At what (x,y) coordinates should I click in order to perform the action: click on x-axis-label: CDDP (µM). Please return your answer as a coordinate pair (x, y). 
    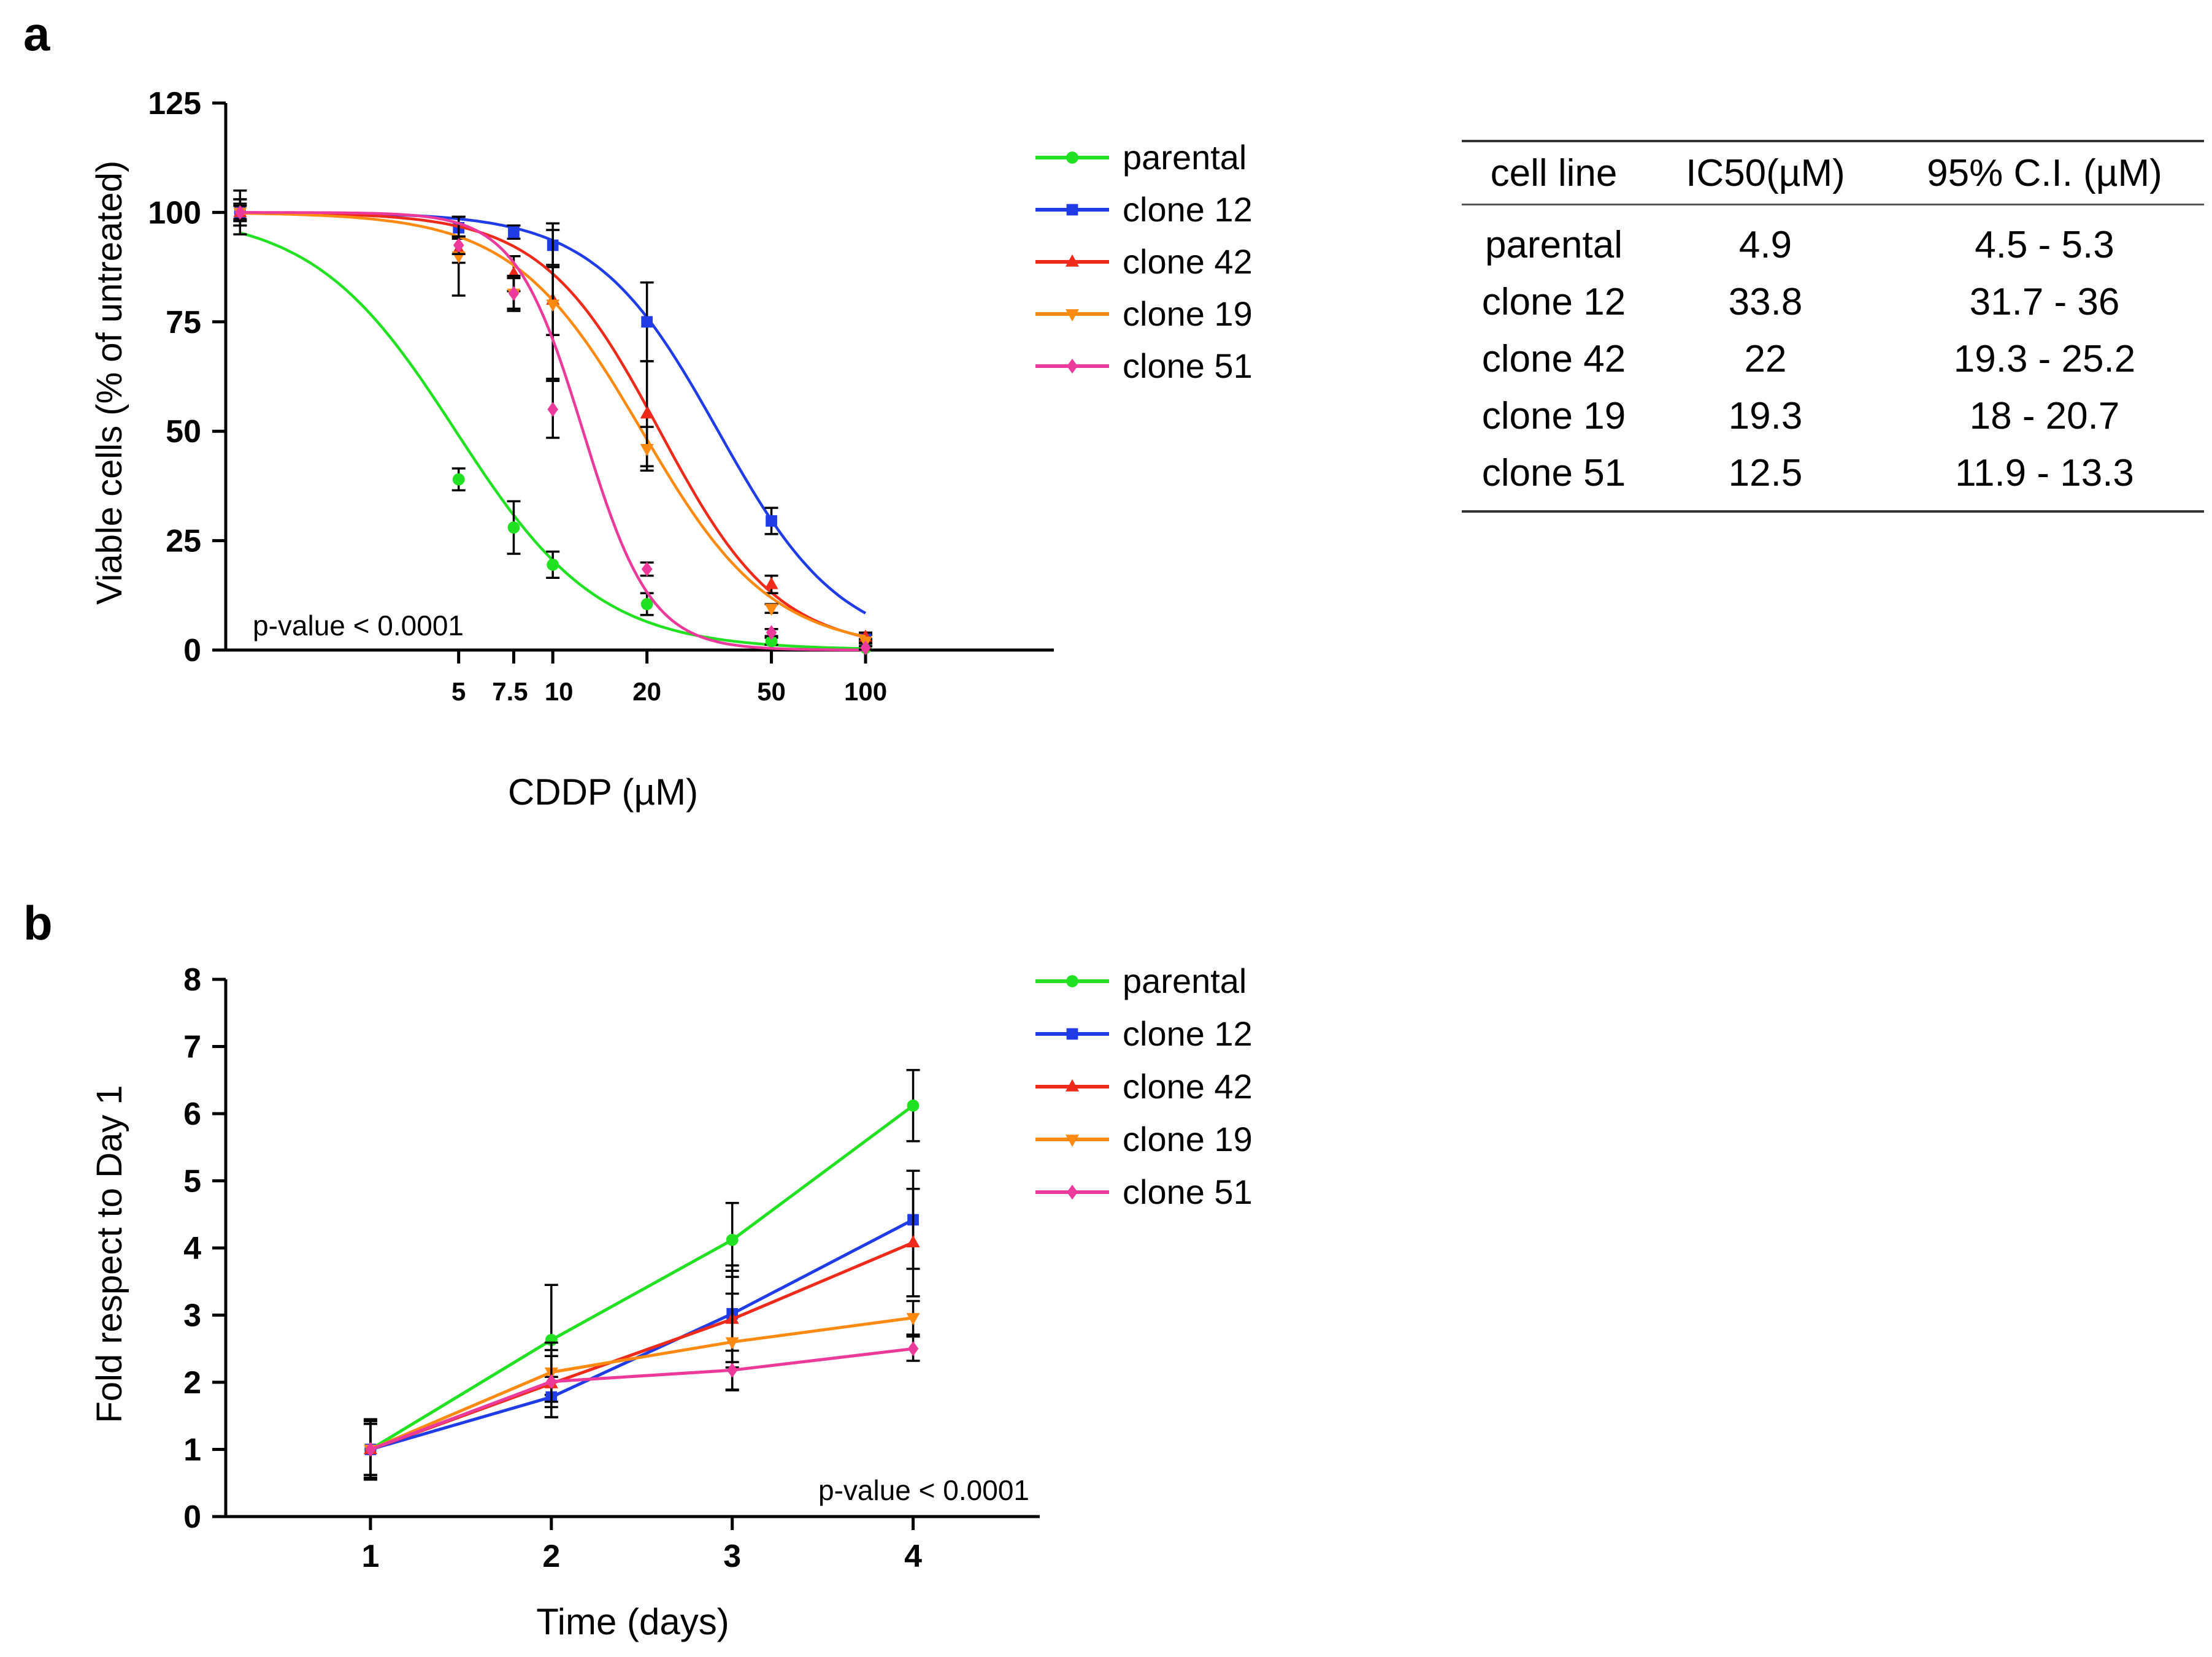
    Looking at the image, I should click on (603, 792).